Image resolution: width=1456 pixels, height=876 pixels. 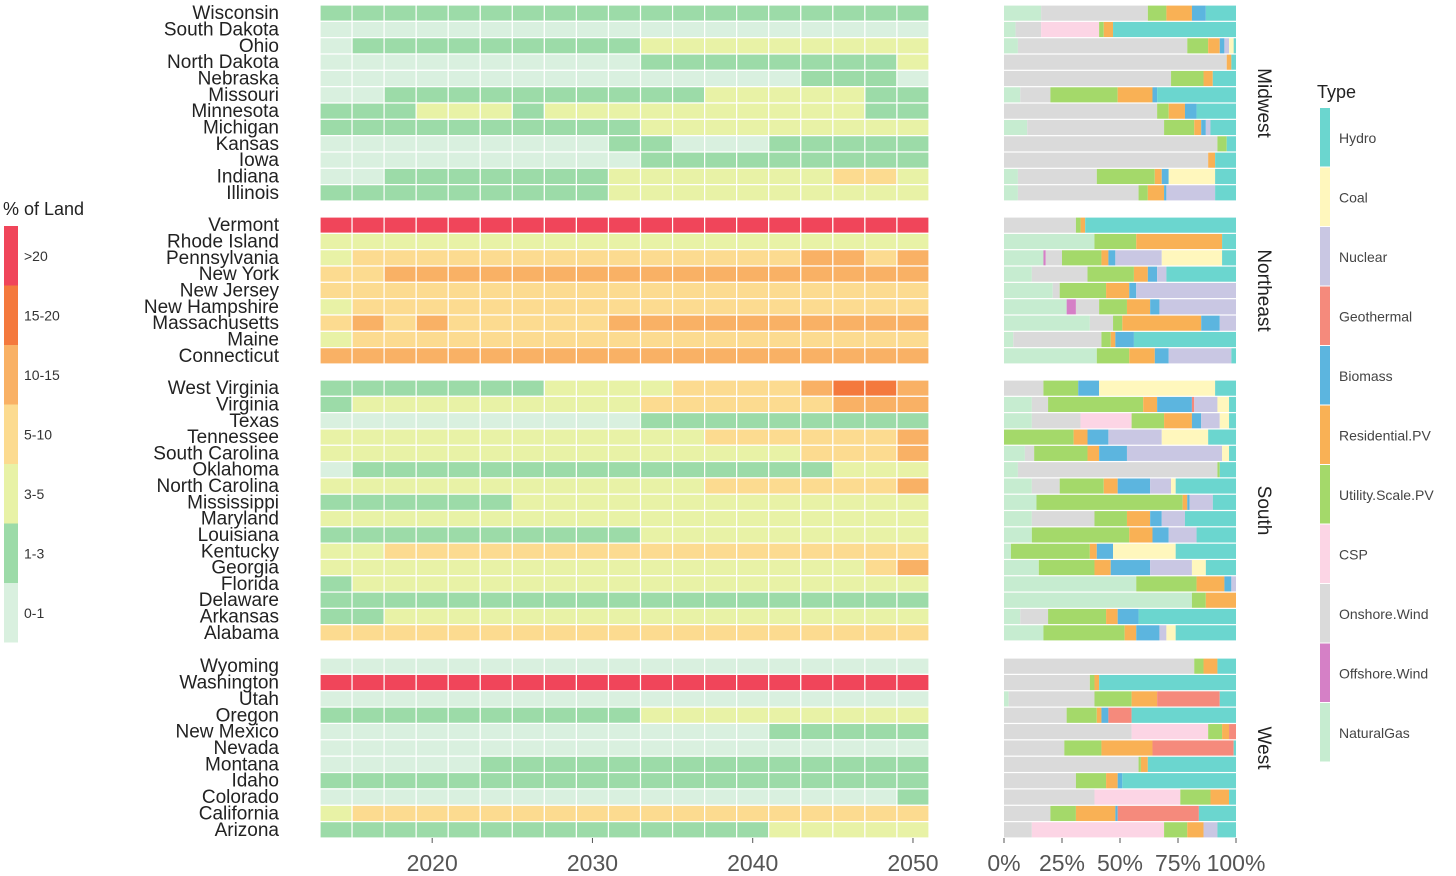 What do you see at coordinates (560, 633) in the screenshot?
I see `heat-tile-alabama-2028` at bounding box center [560, 633].